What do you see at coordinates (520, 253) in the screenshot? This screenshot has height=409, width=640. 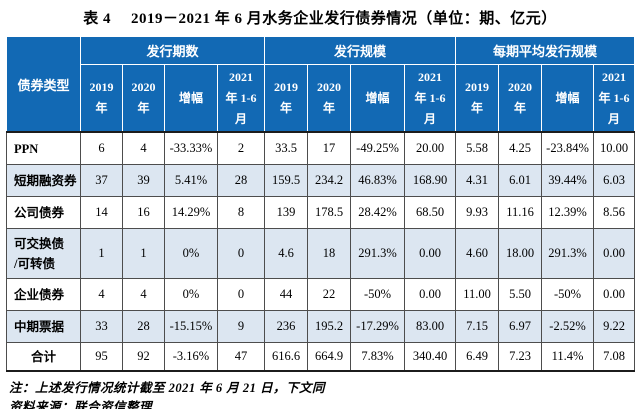 I see `value-cell-r3-c9: 18.00` at bounding box center [520, 253].